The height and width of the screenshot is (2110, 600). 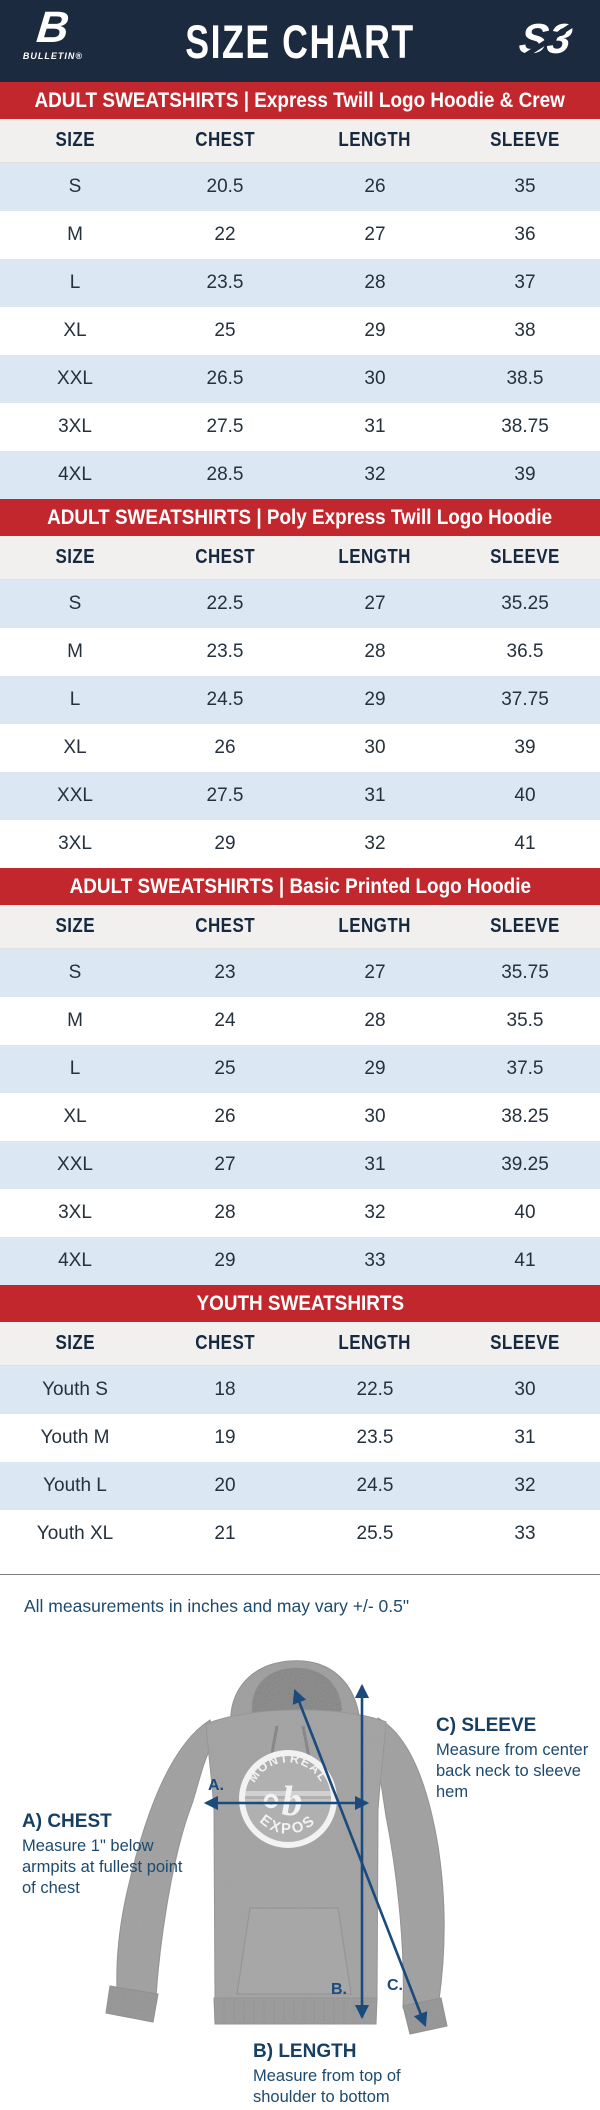 What do you see at coordinates (300, 379) in the screenshot?
I see `table-row: XXL 26.5 30 38.5` at bounding box center [300, 379].